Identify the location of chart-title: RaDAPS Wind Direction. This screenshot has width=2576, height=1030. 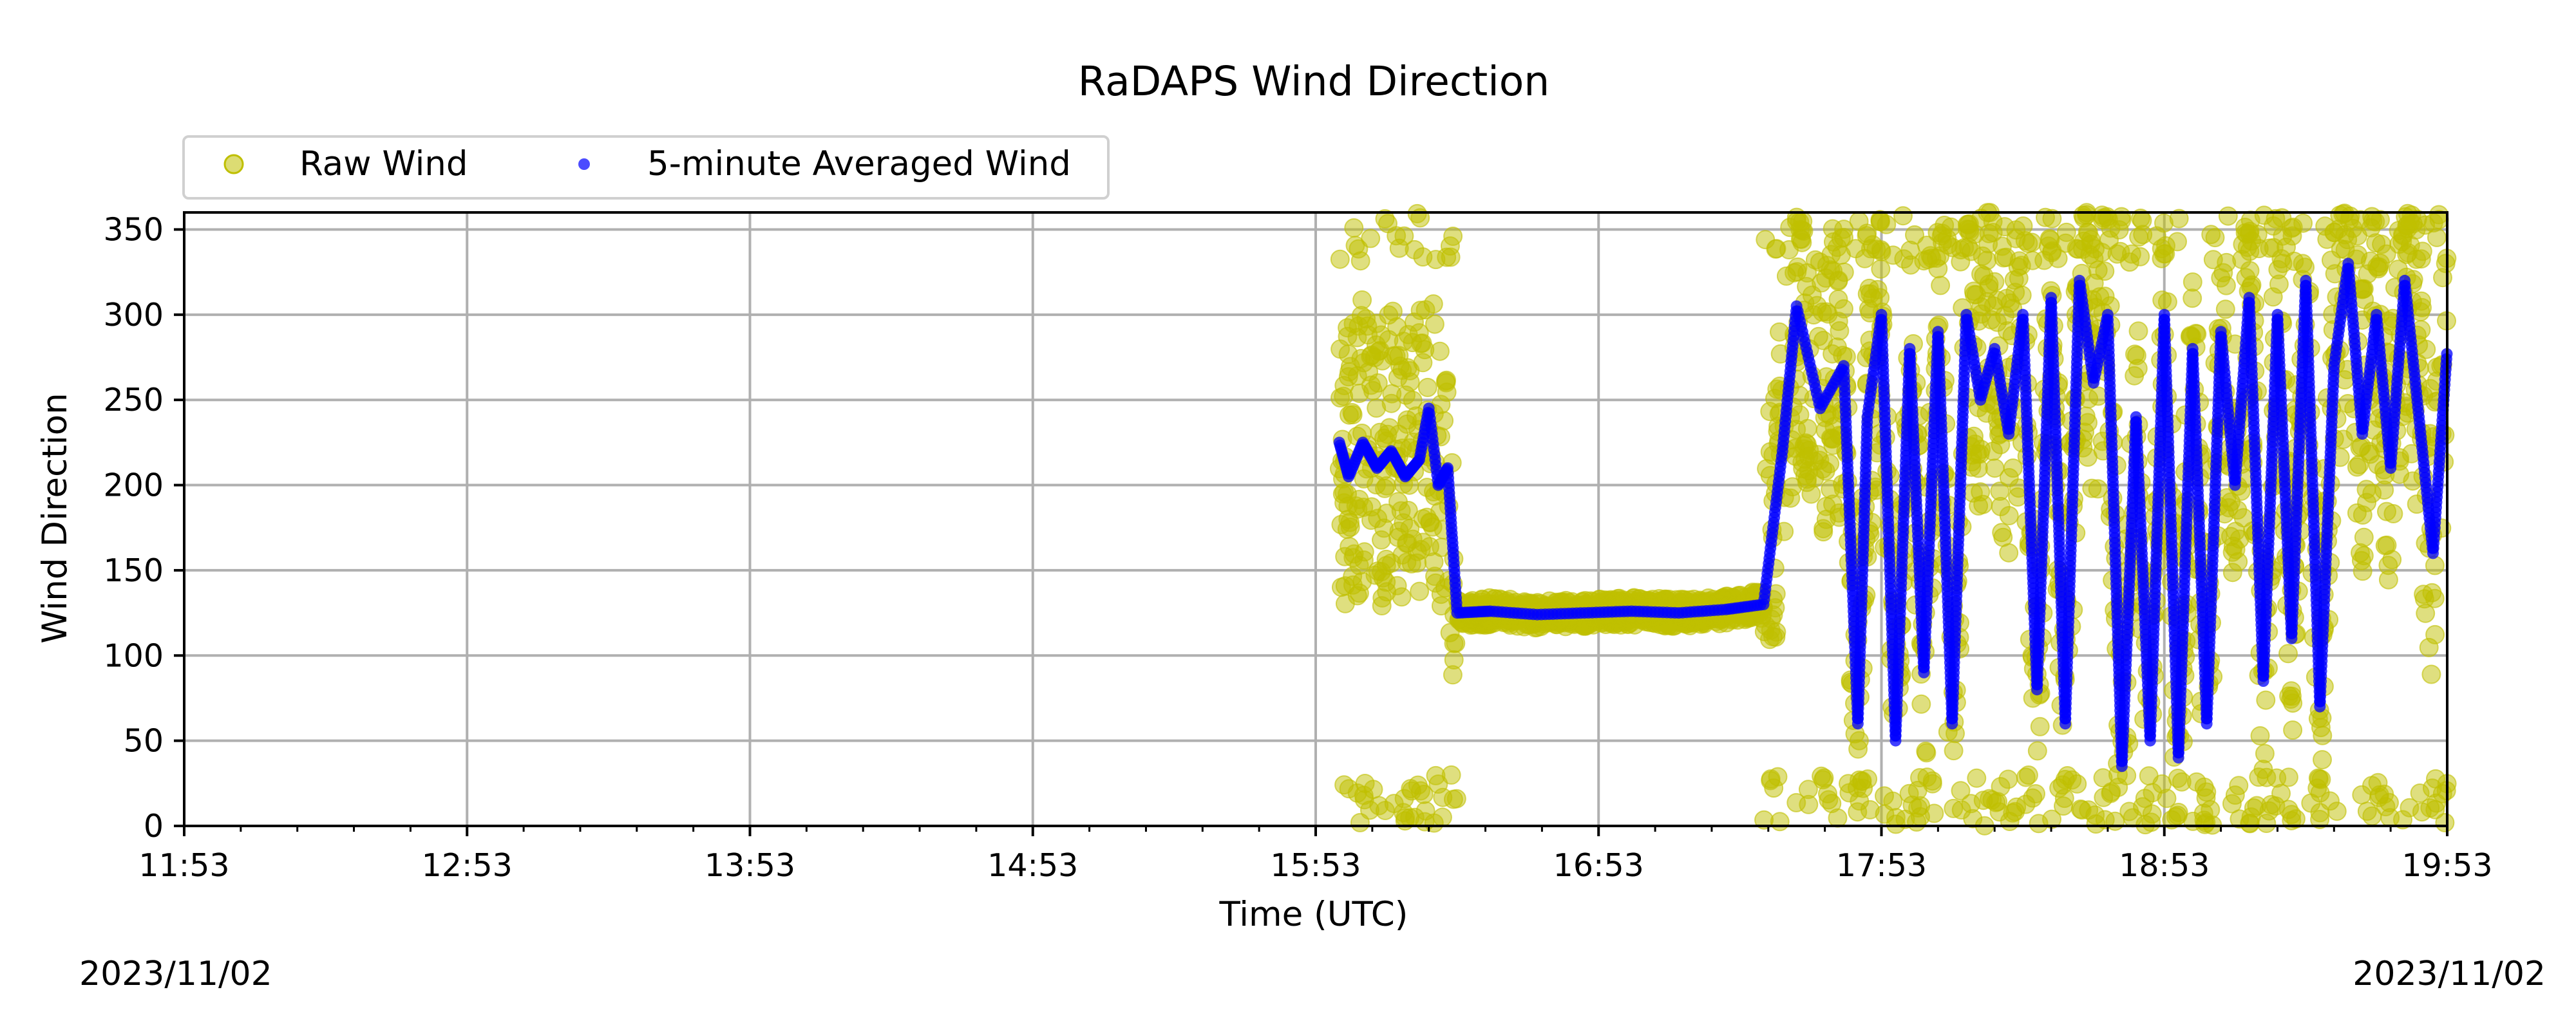
(1314, 81).